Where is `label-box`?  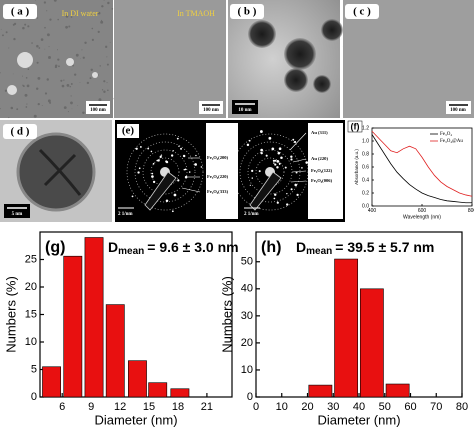 label-box is located at coordinates (128, 131).